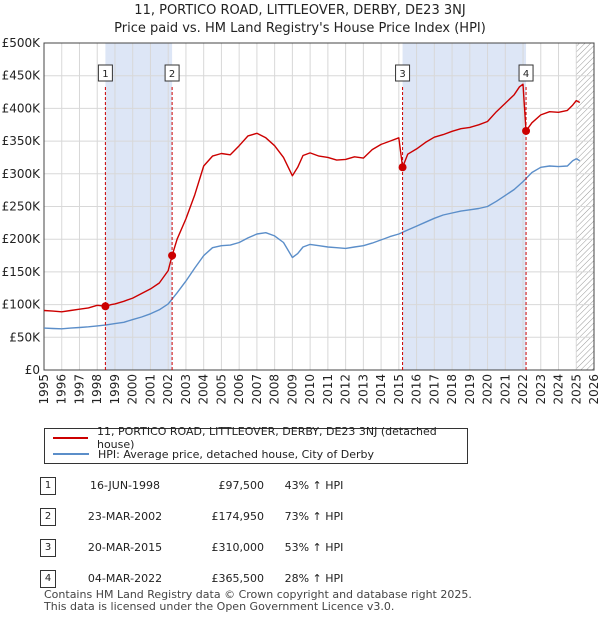 Image resolution: width=600 pixels, height=620 pixels. Describe the element at coordinates (314, 516) in the screenshot. I see `sale-hpi-change: 73% ↑ HPI` at that location.